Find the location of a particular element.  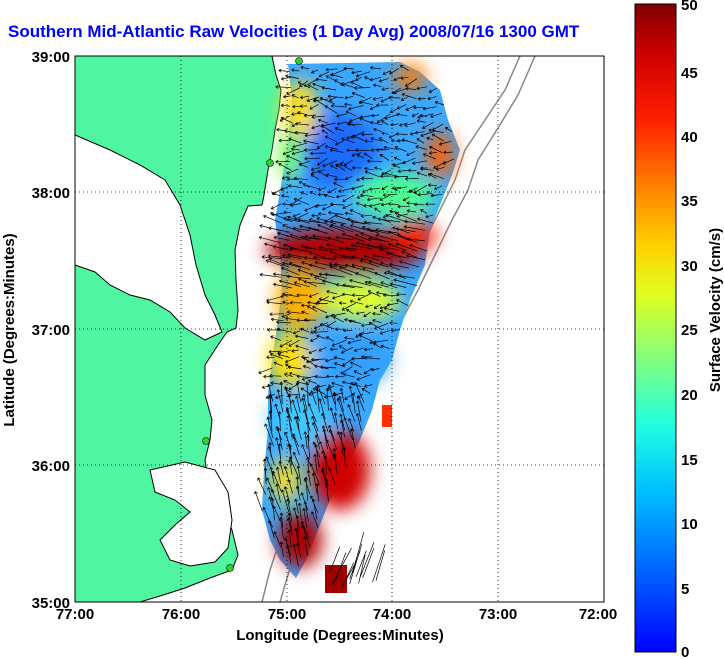

colorbar-tick-label: 35 is located at coordinates (689, 201).